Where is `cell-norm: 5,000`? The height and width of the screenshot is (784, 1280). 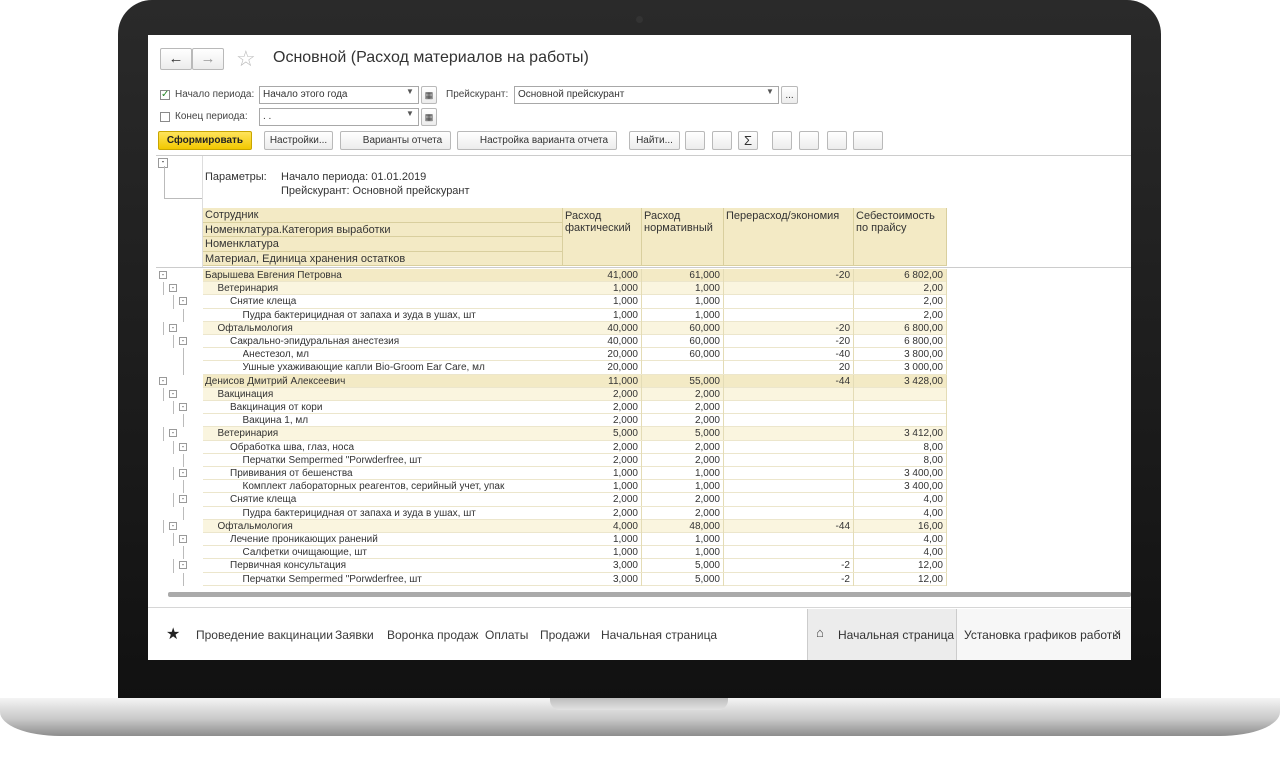
cell-norm: 5,000 is located at coordinates (683, 434).